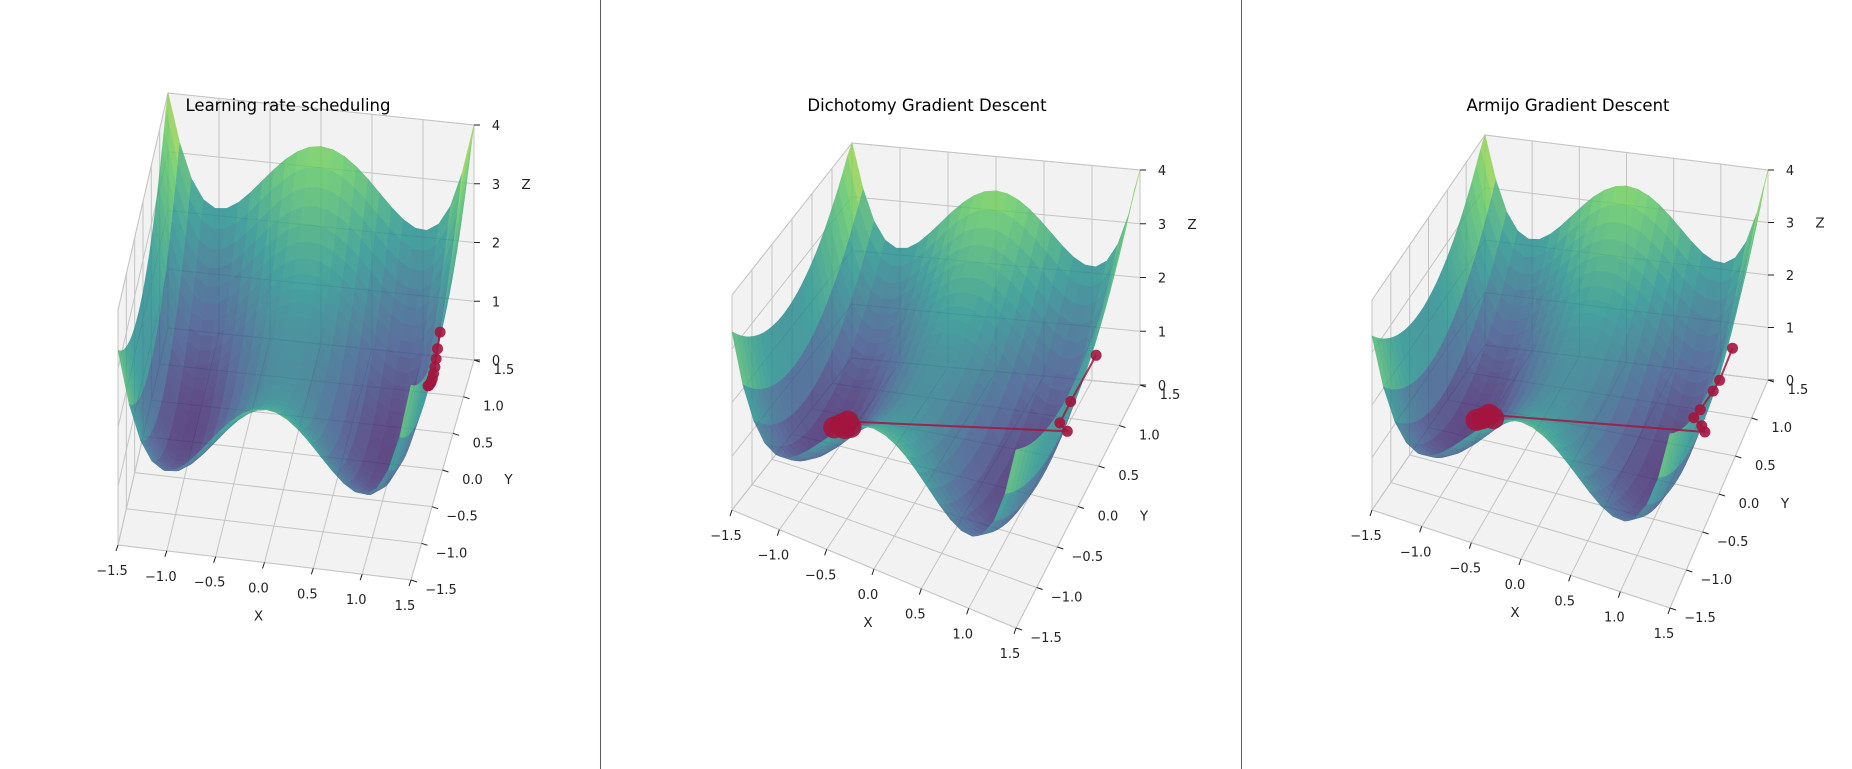 The height and width of the screenshot is (769, 1852). Describe the element at coordinates (867, 623) in the screenshot. I see `x-axis-label: X` at that location.